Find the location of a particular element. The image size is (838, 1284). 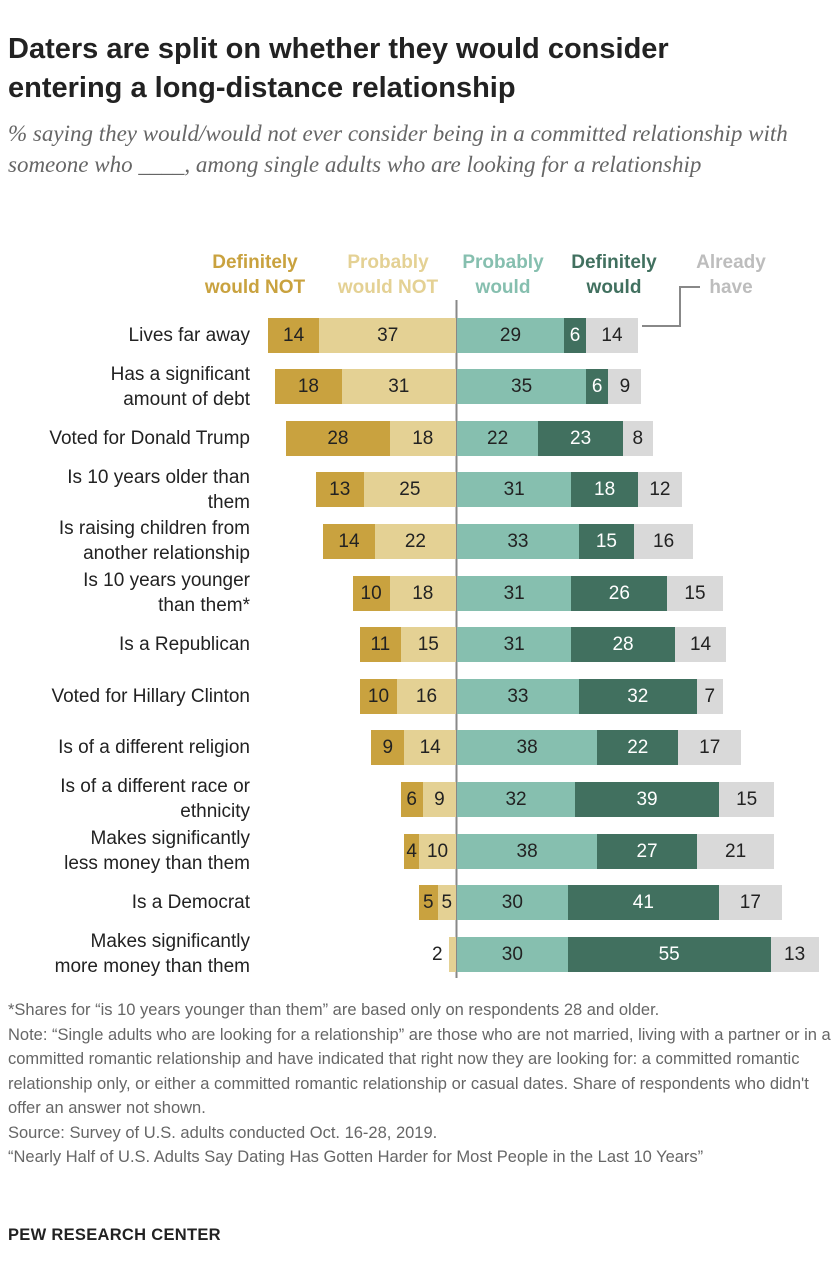

bar-label: 32 is located at coordinates (638, 696).